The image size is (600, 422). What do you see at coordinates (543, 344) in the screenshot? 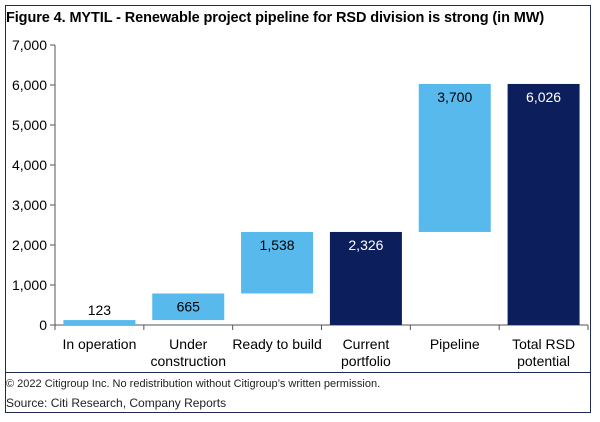
I see `x-category-label: Total RSD` at bounding box center [543, 344].